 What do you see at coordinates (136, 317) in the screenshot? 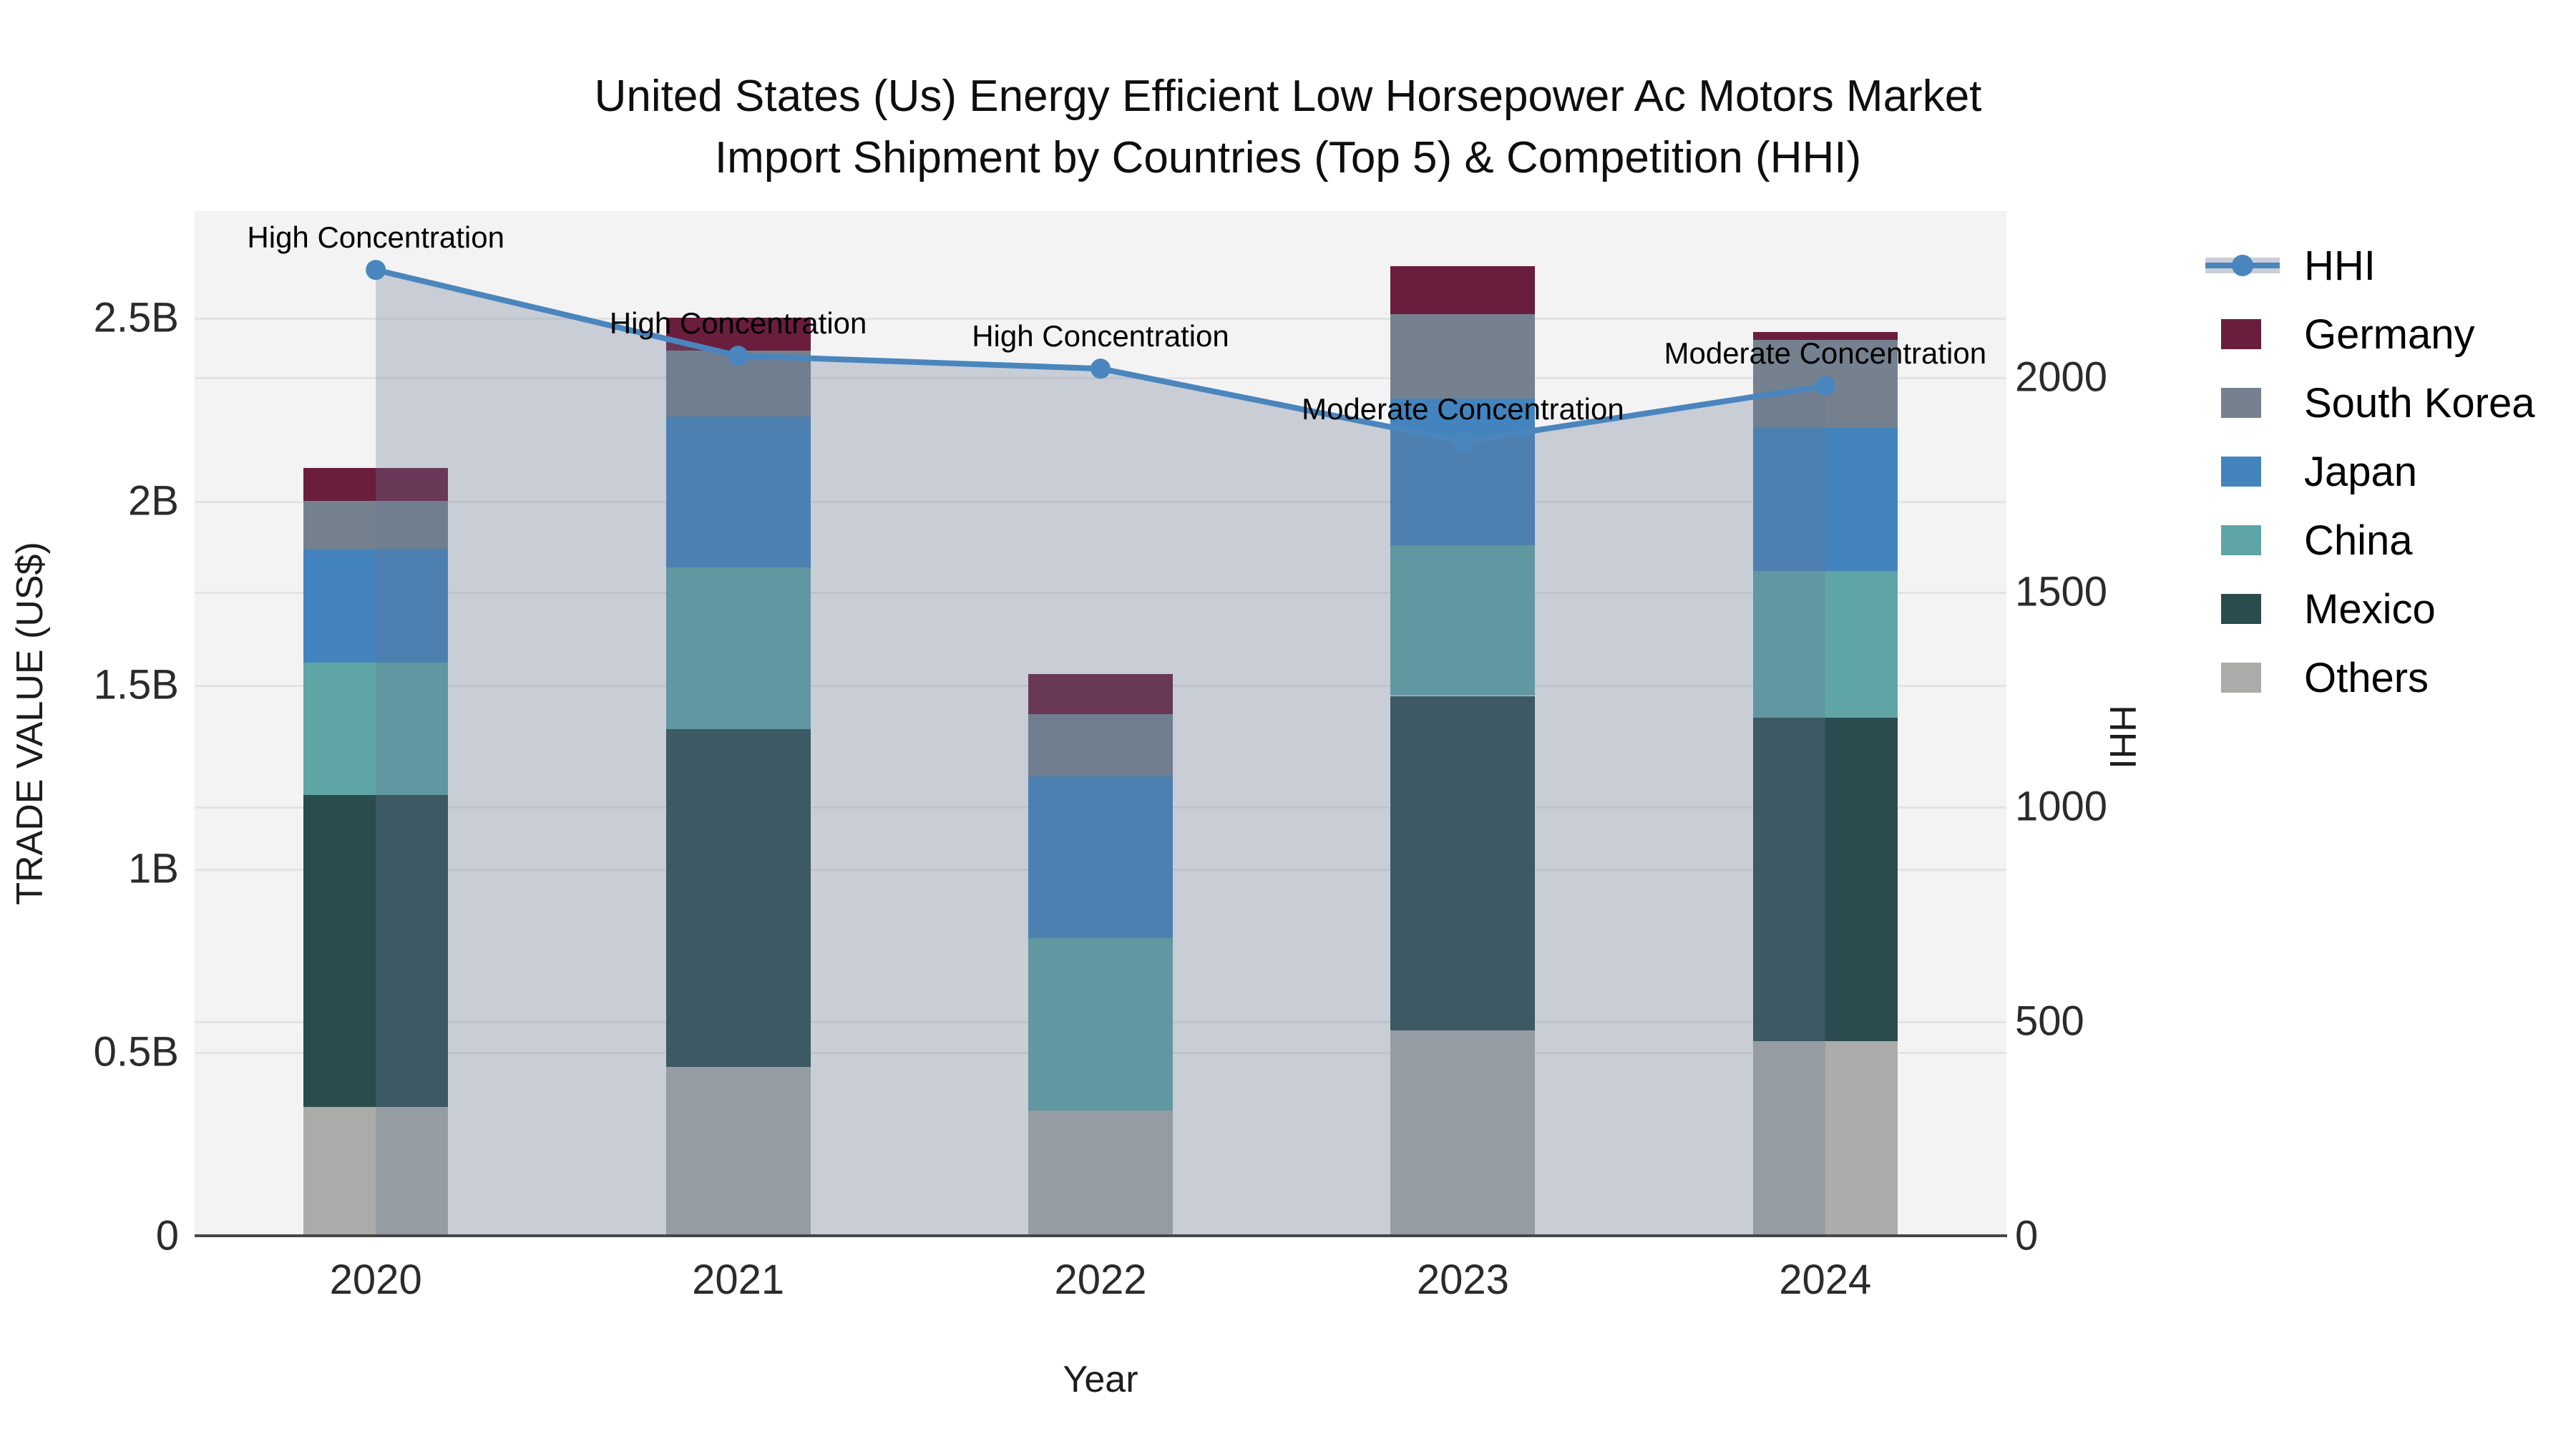
I see `y-left-tick-2.5B: 2.5B` at bounding box center [136, 317].